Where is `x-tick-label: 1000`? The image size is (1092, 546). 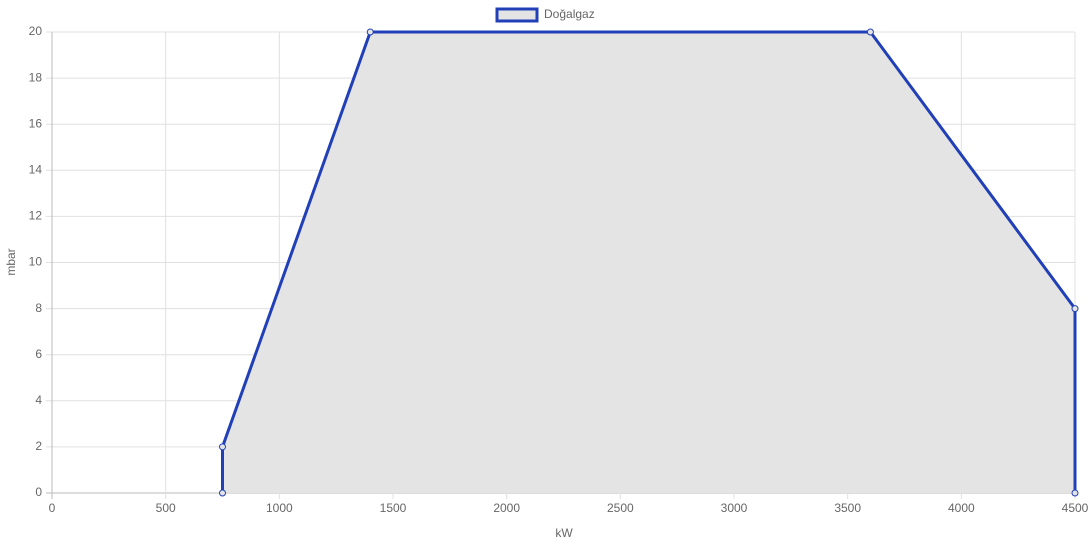 x-tick-label: 1000 is located at coordinates (279, 508).